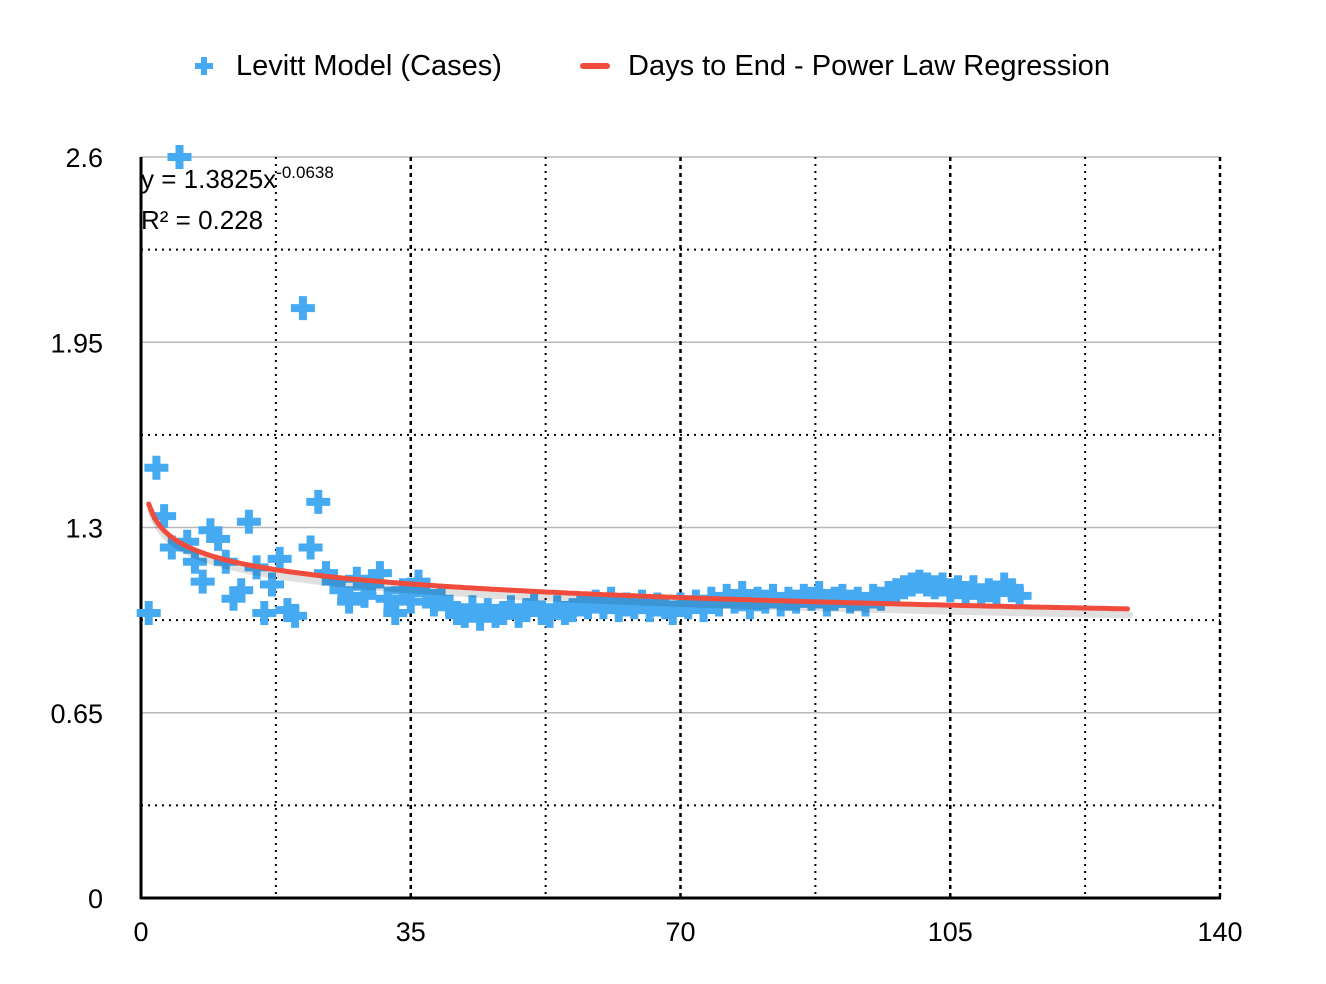  What do you see at coordinates (202, 220) in the screenshot?
I see `r-squared-text: R² = 0.228` at bounding box center [202, 220].